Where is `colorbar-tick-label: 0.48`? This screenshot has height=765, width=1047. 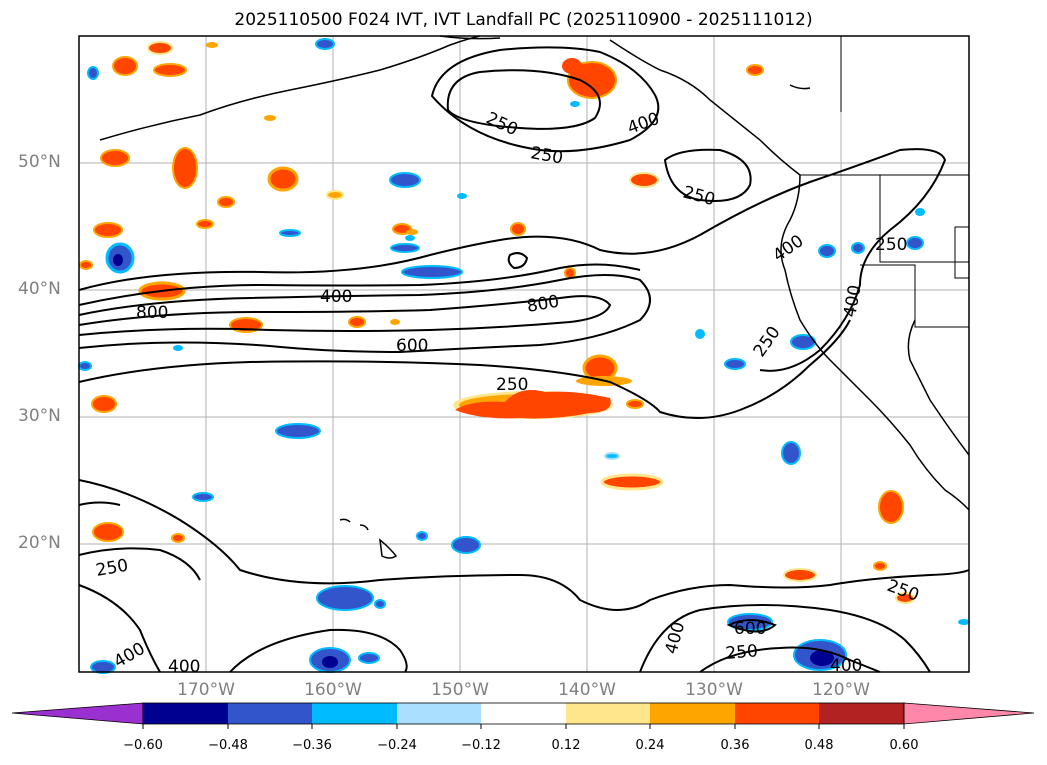
colorbar-tick-label: 0.48 is located at coordinates (819, 745).